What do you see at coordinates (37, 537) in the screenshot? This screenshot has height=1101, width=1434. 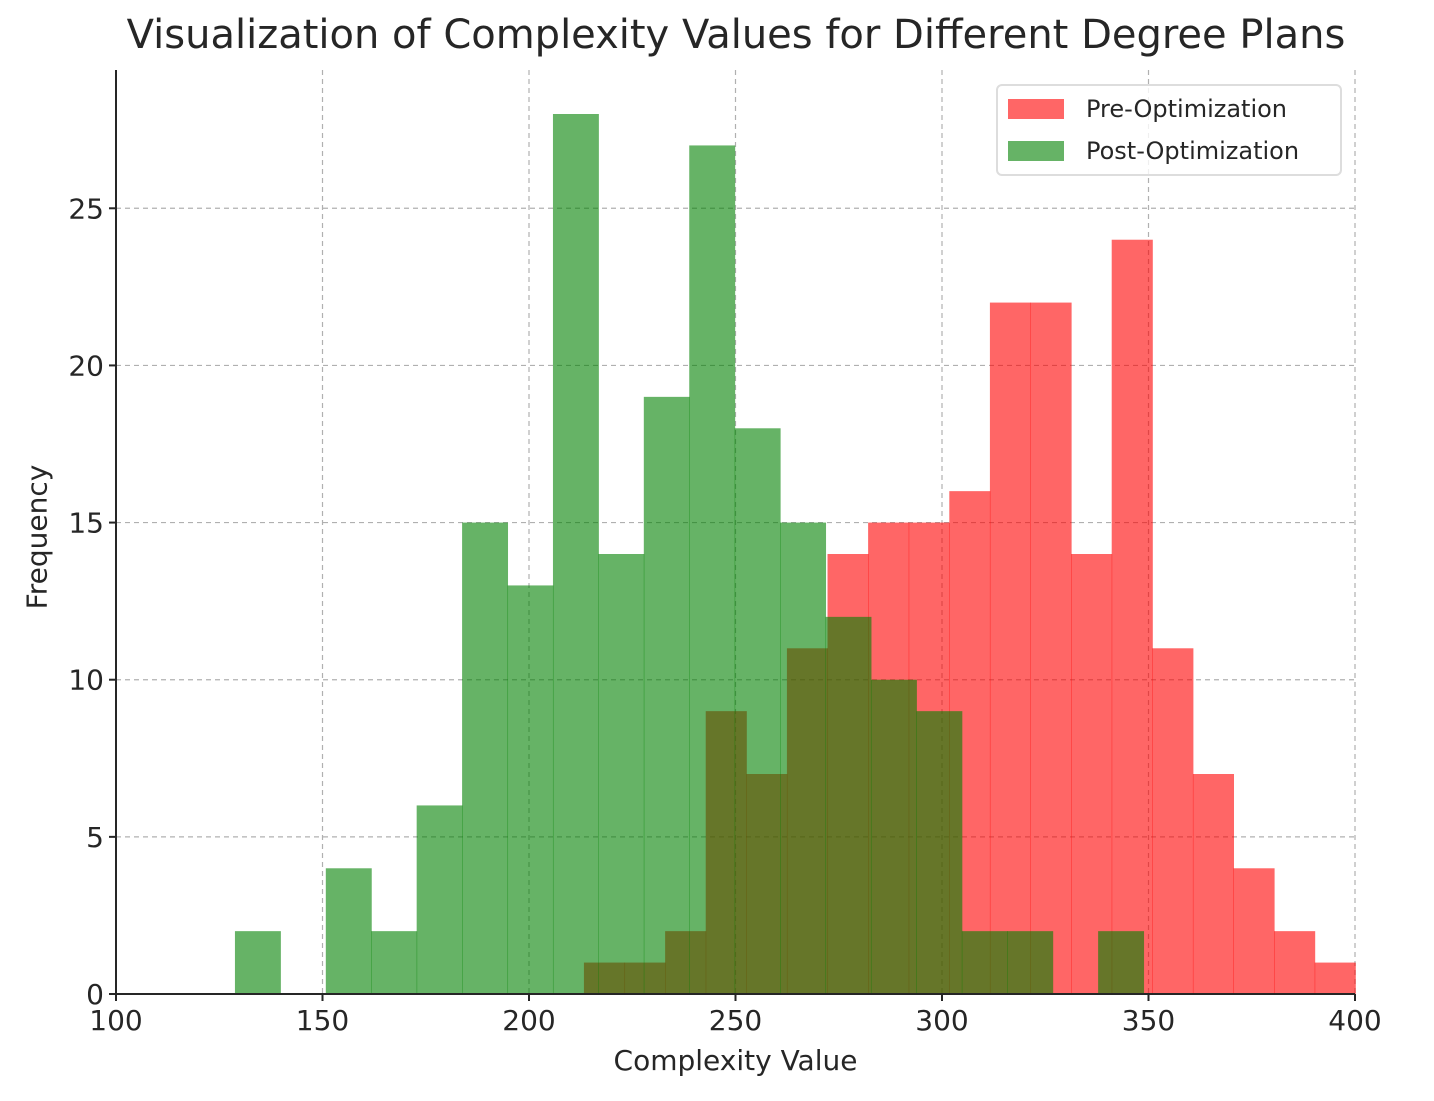 I see `y-axis-label: Frequency` at bounding box center [37, 537].